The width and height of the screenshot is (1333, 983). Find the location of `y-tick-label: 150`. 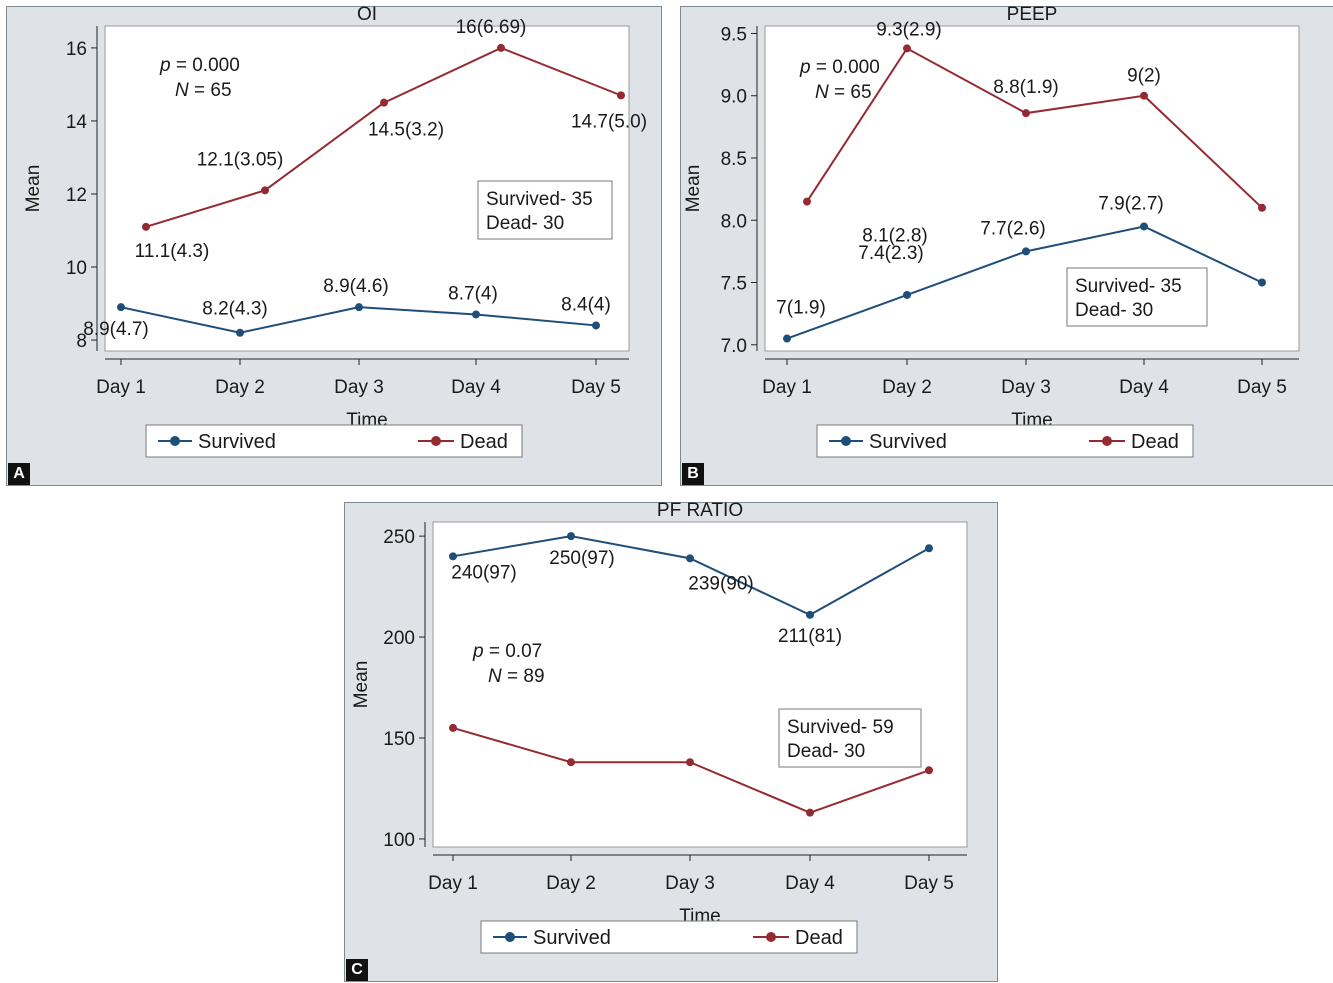

y-tick-label: 150 is located at coordinates (399, 739).